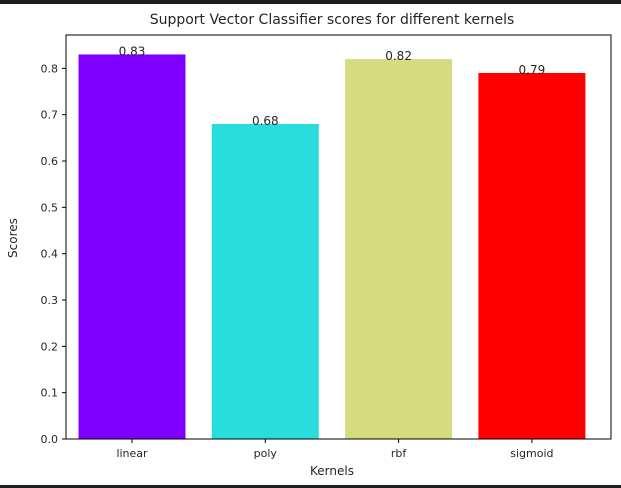 Image resolution: width=621 pixels, height=488 pixels. Describe the element at coordinates (50, 393) in the screenshot. I see `y-tick-label: 0.1` at that location.